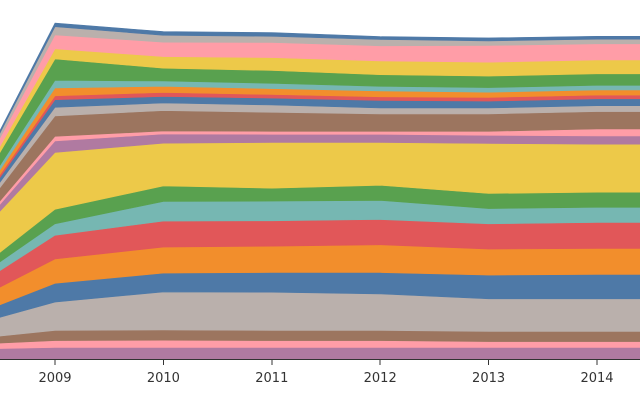 The width and height of the screenshot is (640, 400). Describe the element at coordinates (320, 372) in the screenshot. I see `x-axis: 2009 2010 2011 2012 2013 2014` at that location.